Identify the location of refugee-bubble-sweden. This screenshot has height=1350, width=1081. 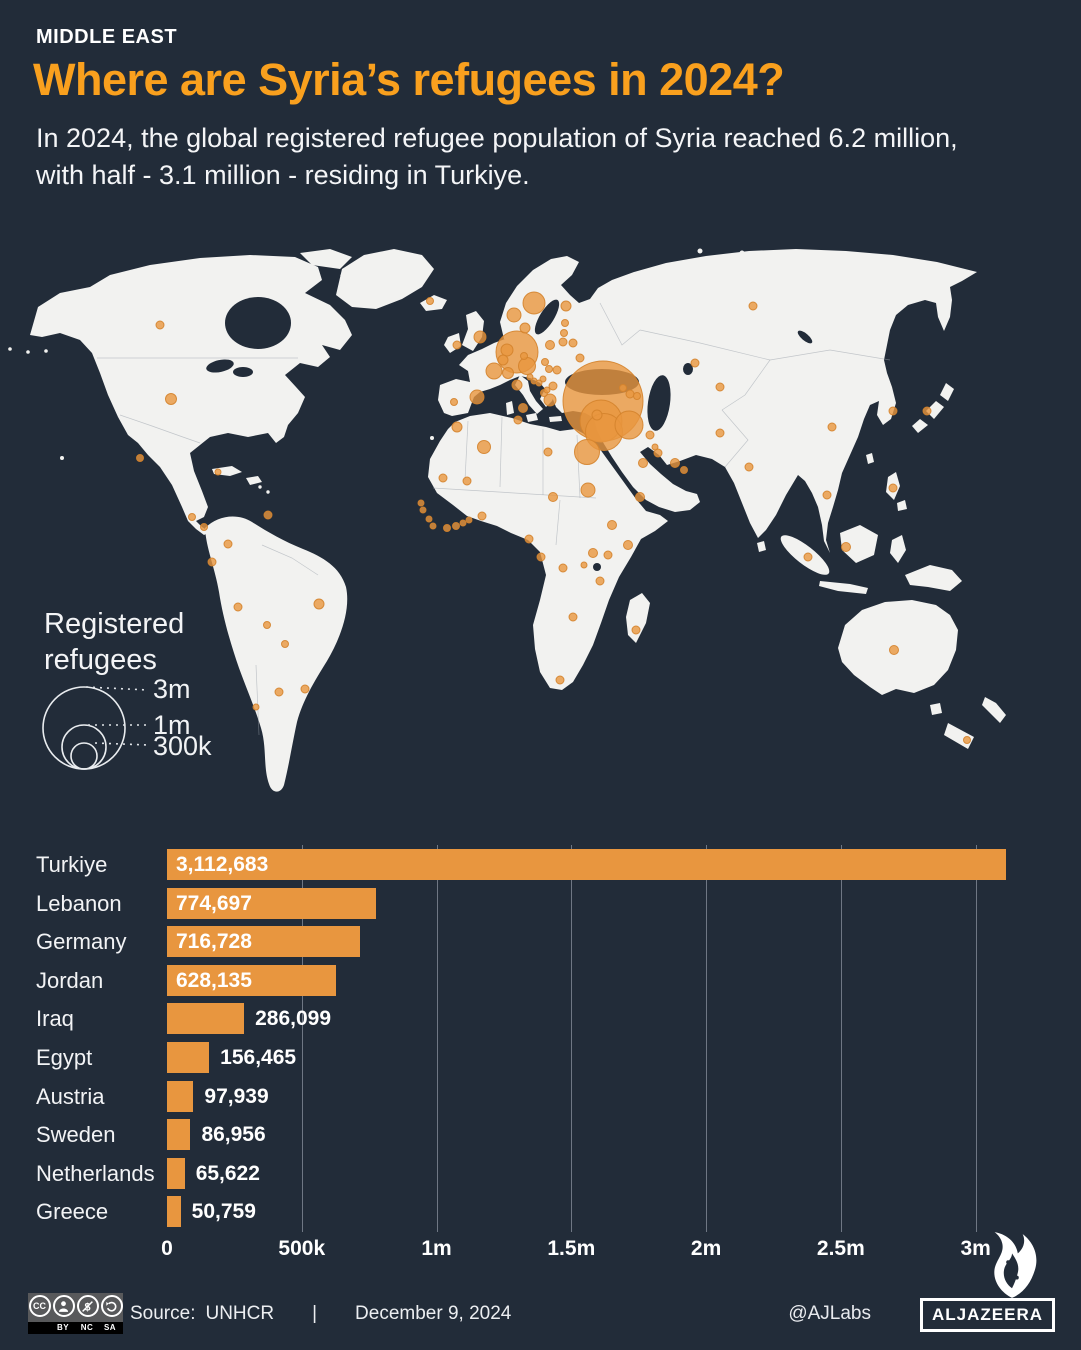
(534, 303).